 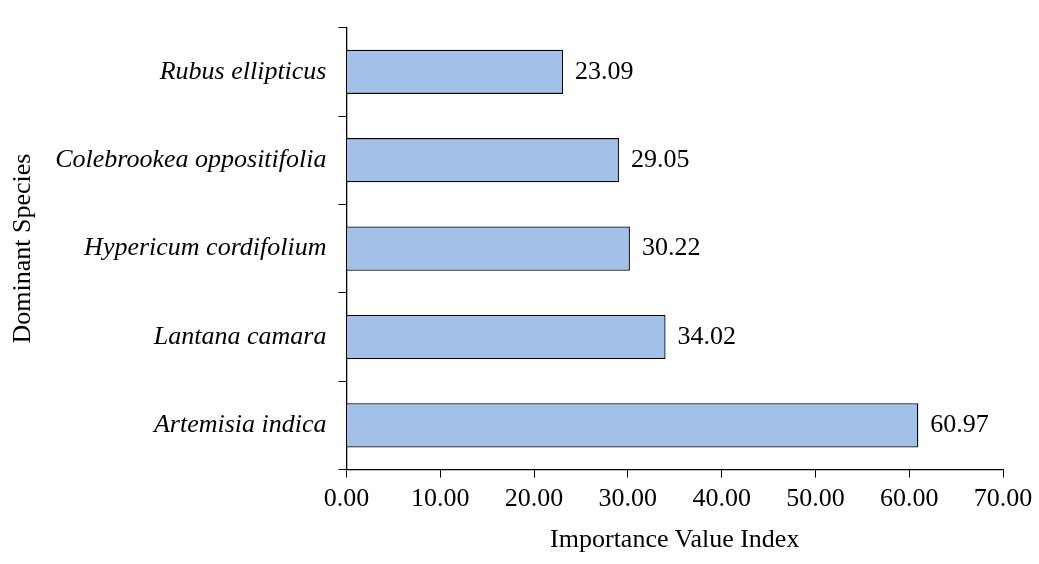 What do you see at coordinates (909, 498) in the screenshot?
I see `x-tick-label: 60.00` at bounding box center [909, 498].